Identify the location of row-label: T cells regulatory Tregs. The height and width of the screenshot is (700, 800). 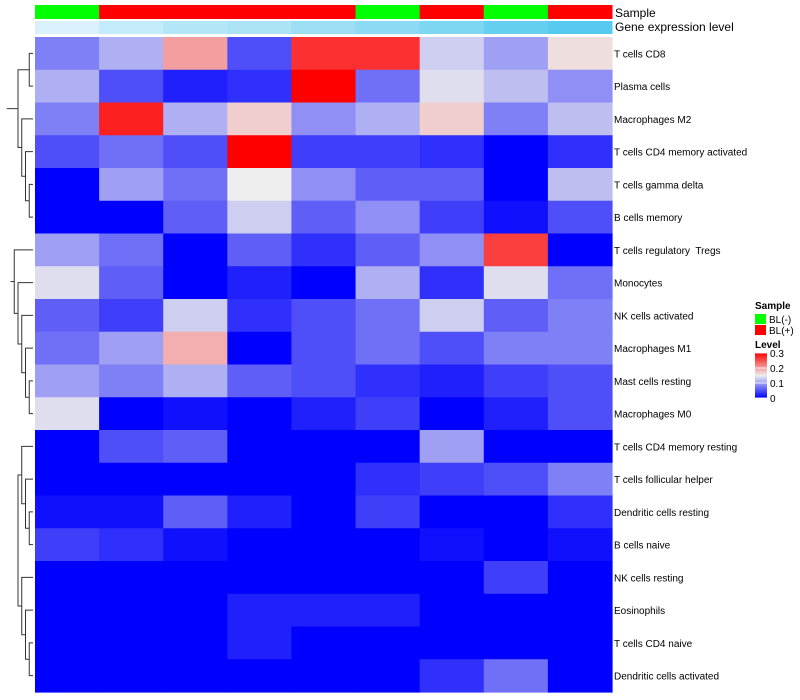
(667, 251).